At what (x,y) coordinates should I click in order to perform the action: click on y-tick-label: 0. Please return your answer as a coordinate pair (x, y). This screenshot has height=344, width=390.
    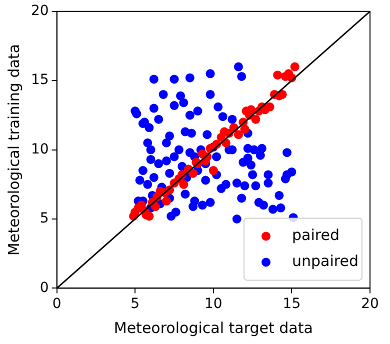
    Looking at the image, I should click on (44, 288).